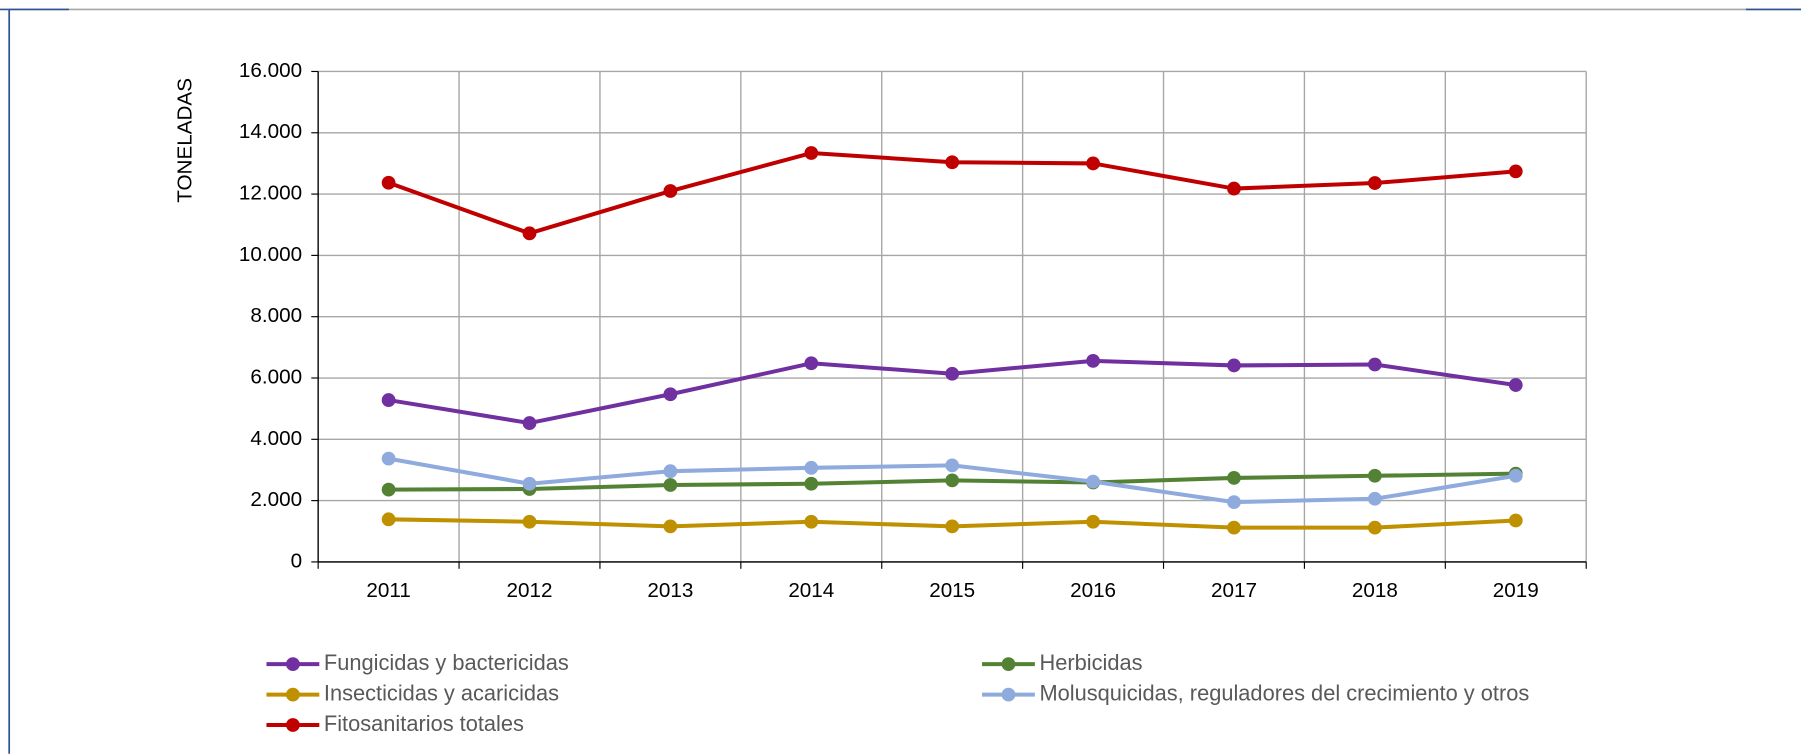  What do you see at coordinates (276, 499) in the screenshot?
I see `y-tick-label: 2.000` at bounding box center [276, 499].